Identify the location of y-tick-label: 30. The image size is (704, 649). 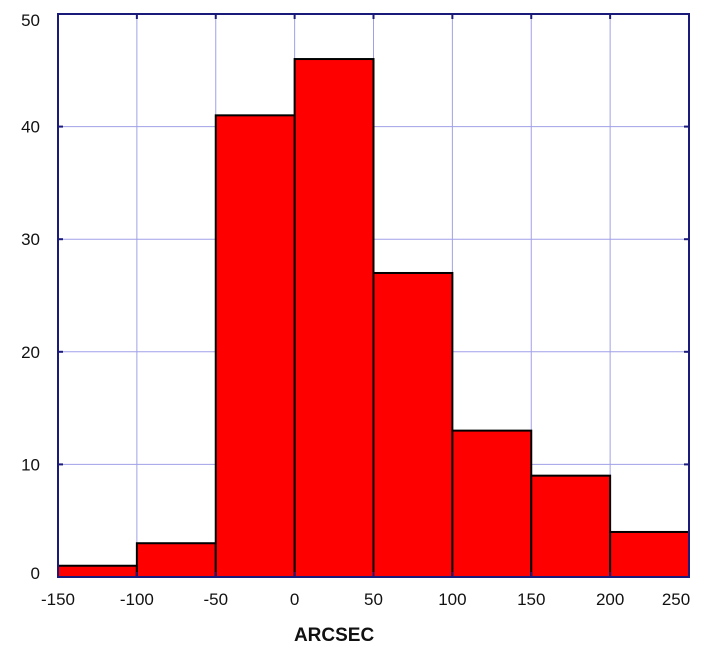
(30, 239).